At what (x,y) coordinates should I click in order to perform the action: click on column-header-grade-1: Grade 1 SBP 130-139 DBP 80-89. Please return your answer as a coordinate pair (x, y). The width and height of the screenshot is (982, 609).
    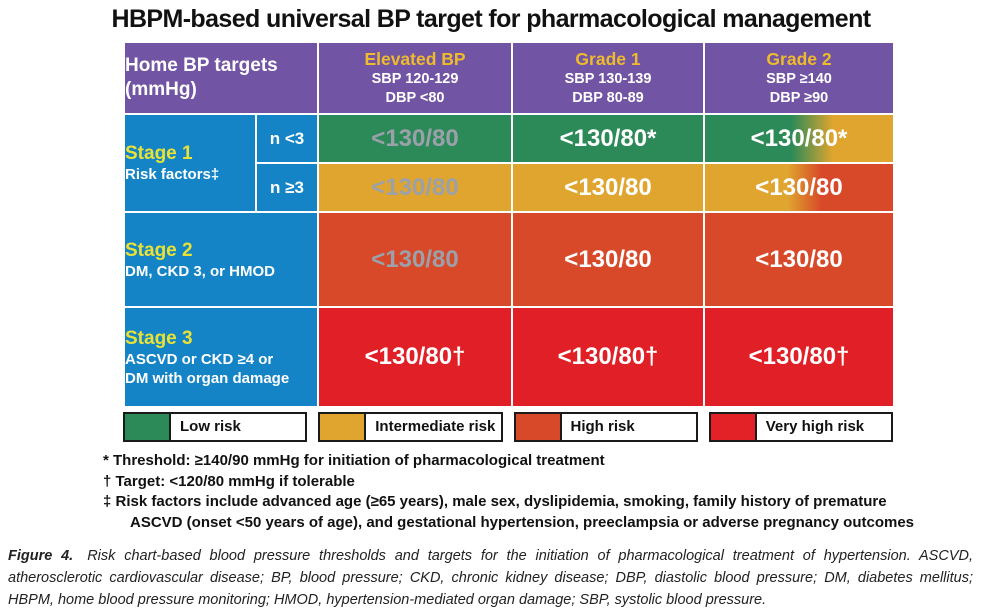
    Looking at the image, I should click on (608, 78).